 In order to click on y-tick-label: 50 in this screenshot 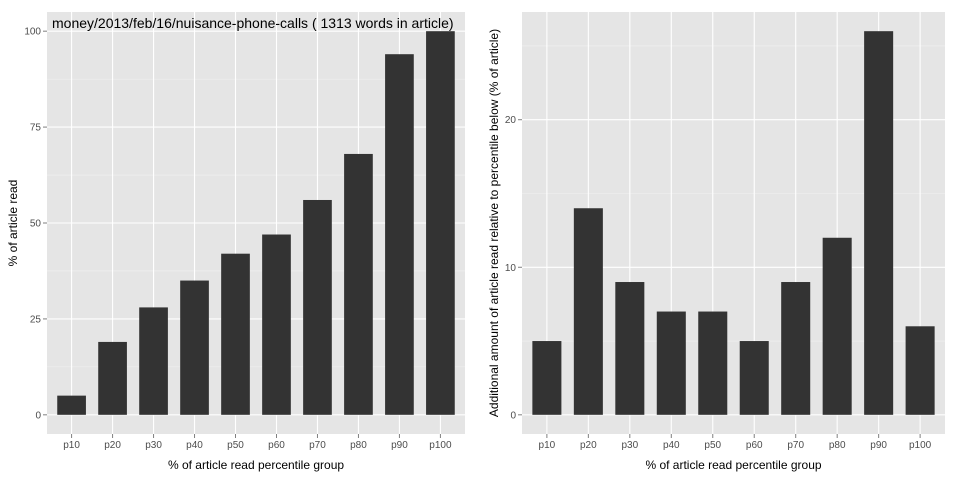, I will do `click(36, 224)`.